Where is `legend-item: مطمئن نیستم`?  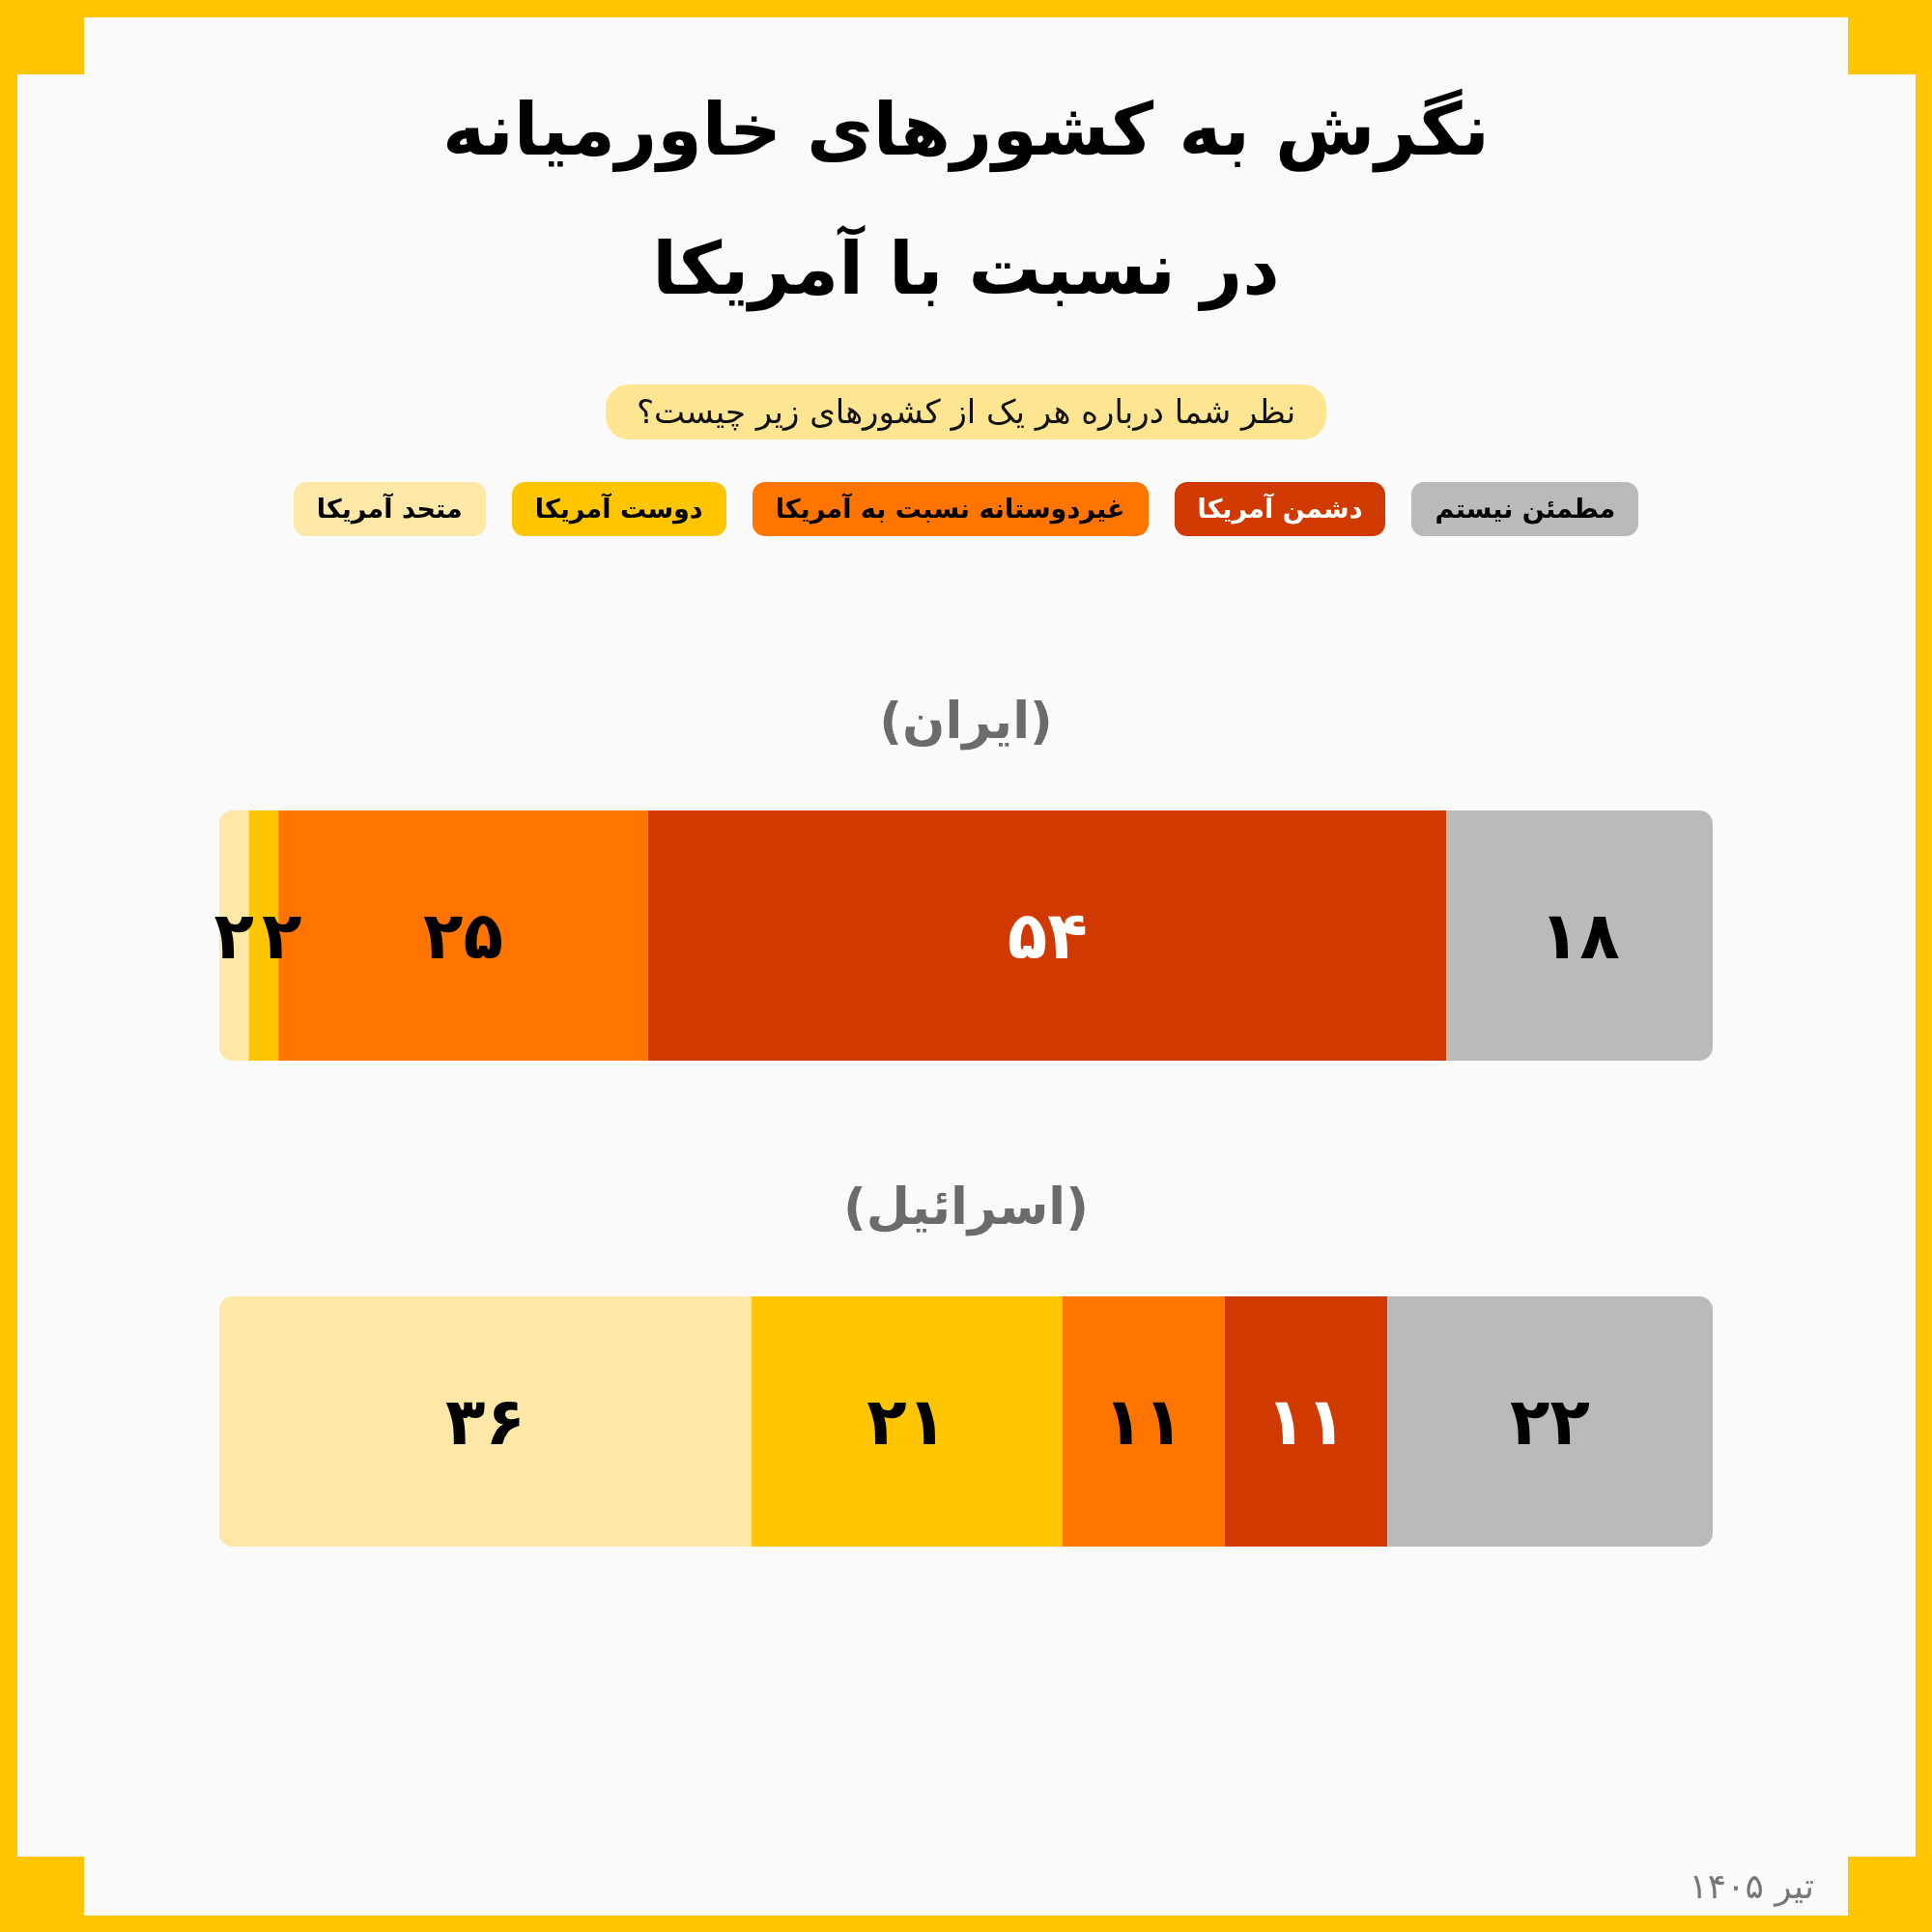
legend-item: مطمئن نیستم is located at coordinates (1525, 509).